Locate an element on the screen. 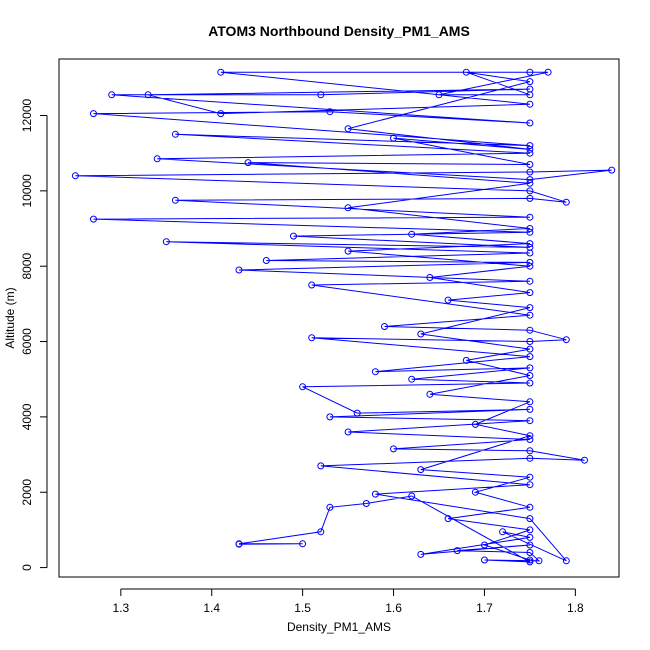 This screenshot has height=650, width=650. y-tick-label: 4000 is located at coordinates (27, 416).